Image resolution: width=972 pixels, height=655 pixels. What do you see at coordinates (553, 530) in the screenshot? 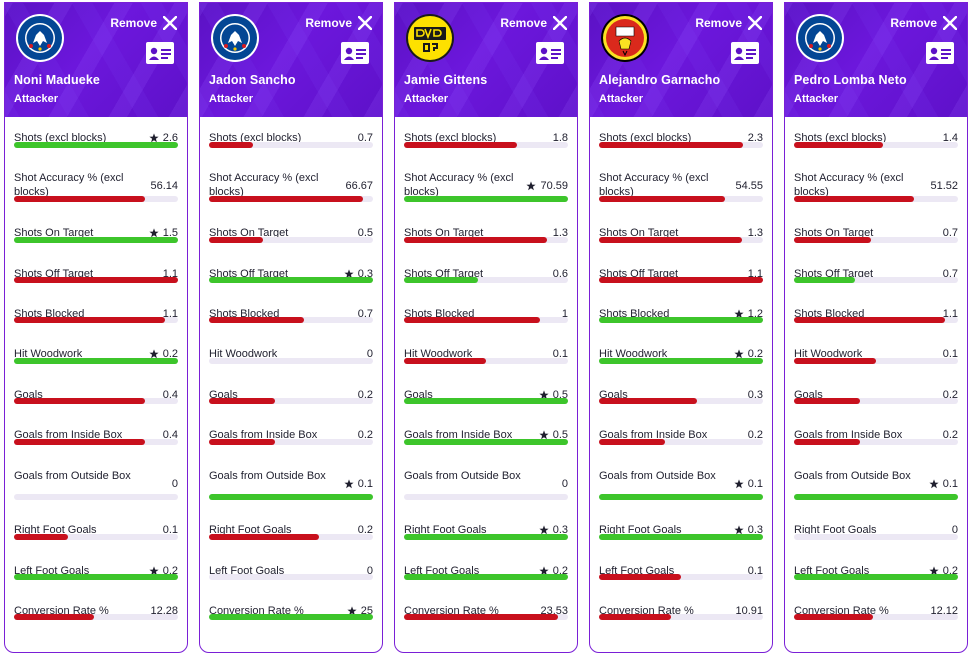
I see `stat-value: 0.3` at bounding box center [553, 530].